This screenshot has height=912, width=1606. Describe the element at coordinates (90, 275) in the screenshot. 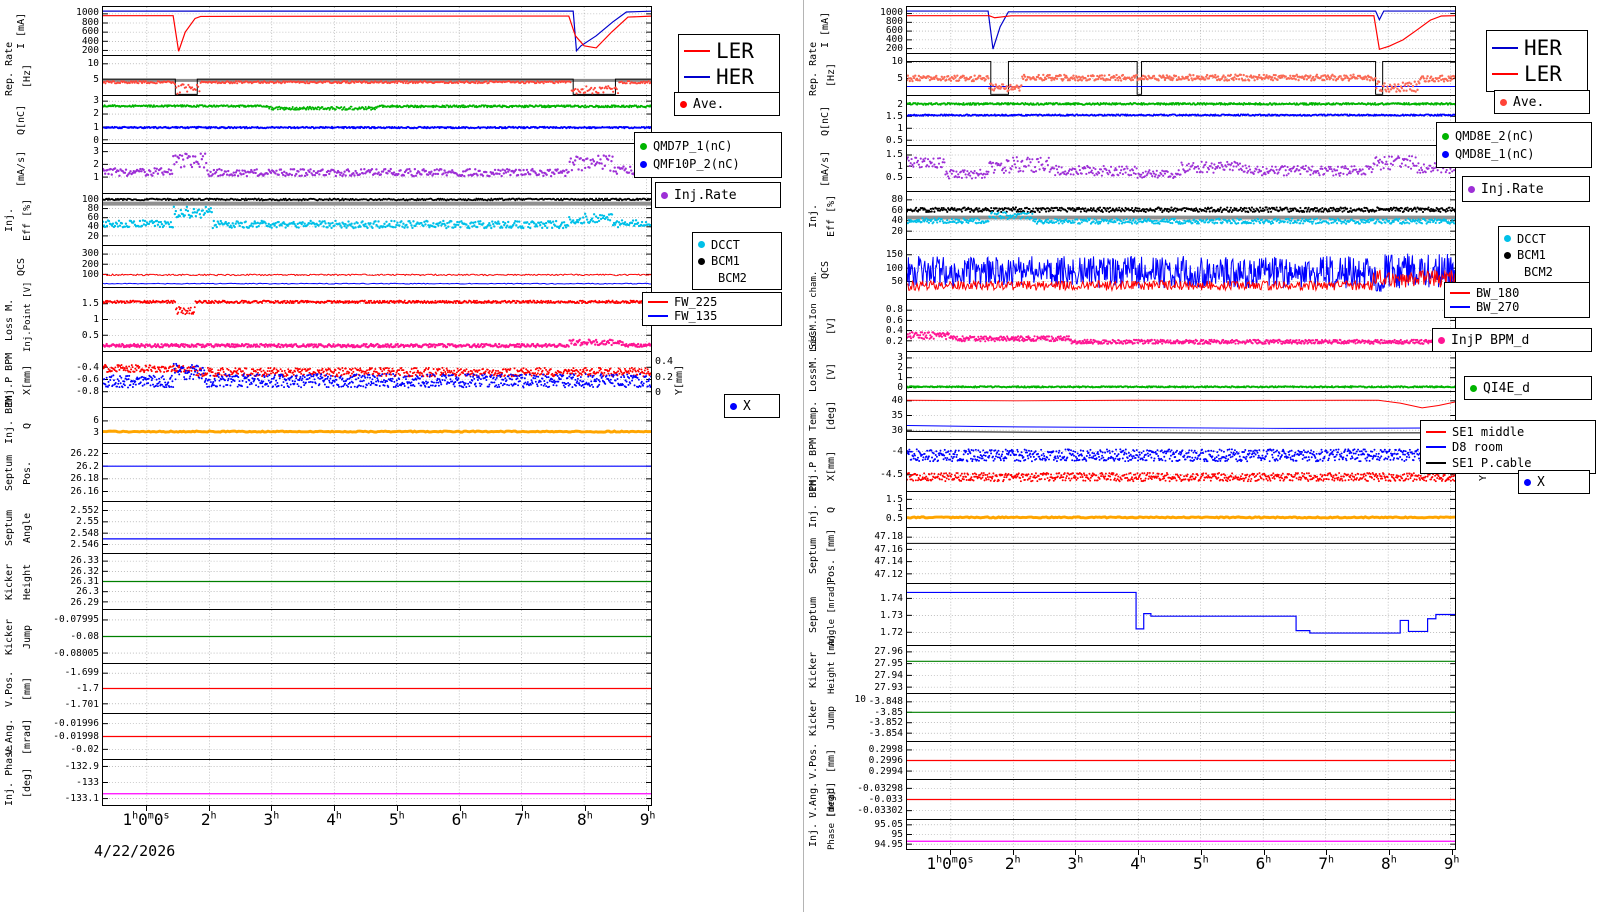

I see `ytick: 100` at that location.